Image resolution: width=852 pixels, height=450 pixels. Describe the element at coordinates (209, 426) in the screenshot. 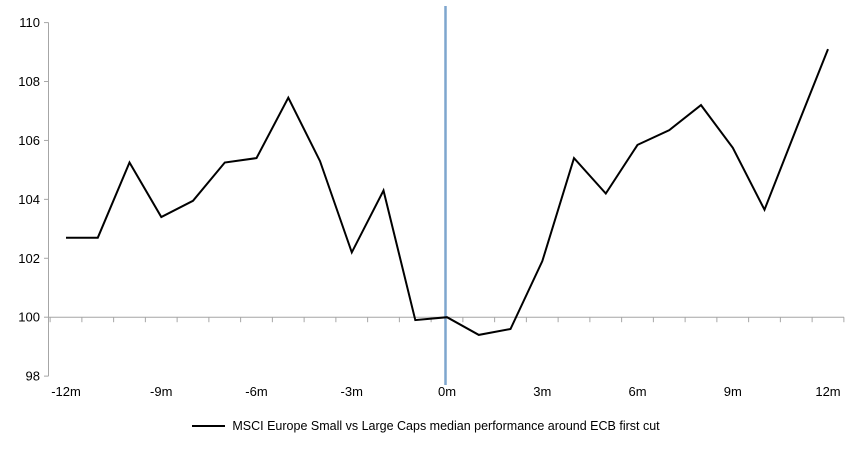

I see `legend-line-marker` at that location.